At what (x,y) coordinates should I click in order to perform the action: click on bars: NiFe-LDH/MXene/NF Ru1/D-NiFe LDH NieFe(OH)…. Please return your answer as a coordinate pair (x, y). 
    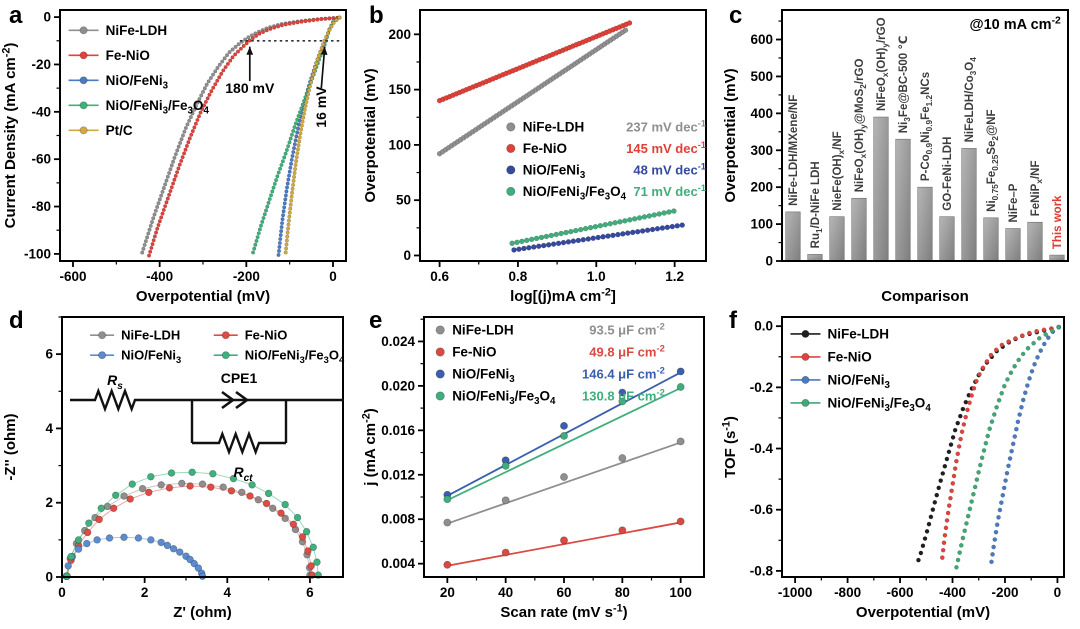
    Looking at the image, I should click on (925, 139).